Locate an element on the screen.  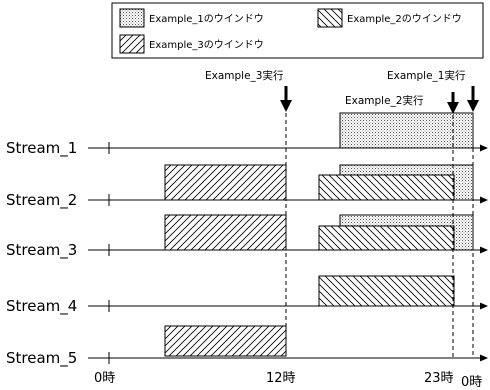
exec-arrow-example3 is located at coordinates (286, 99).